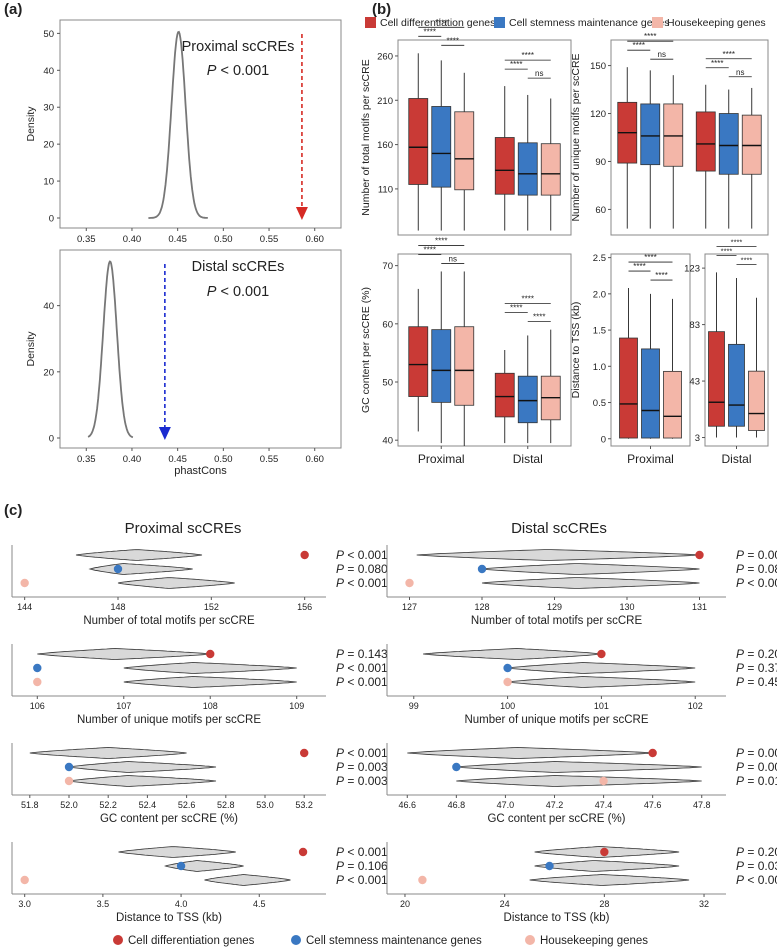 The width and height of the screenshot is (777, 952). What do you see at coordinates (702, 805) in the screenshot?
I see `x-tick-label: 47.8` at bounding box center [702, 805].